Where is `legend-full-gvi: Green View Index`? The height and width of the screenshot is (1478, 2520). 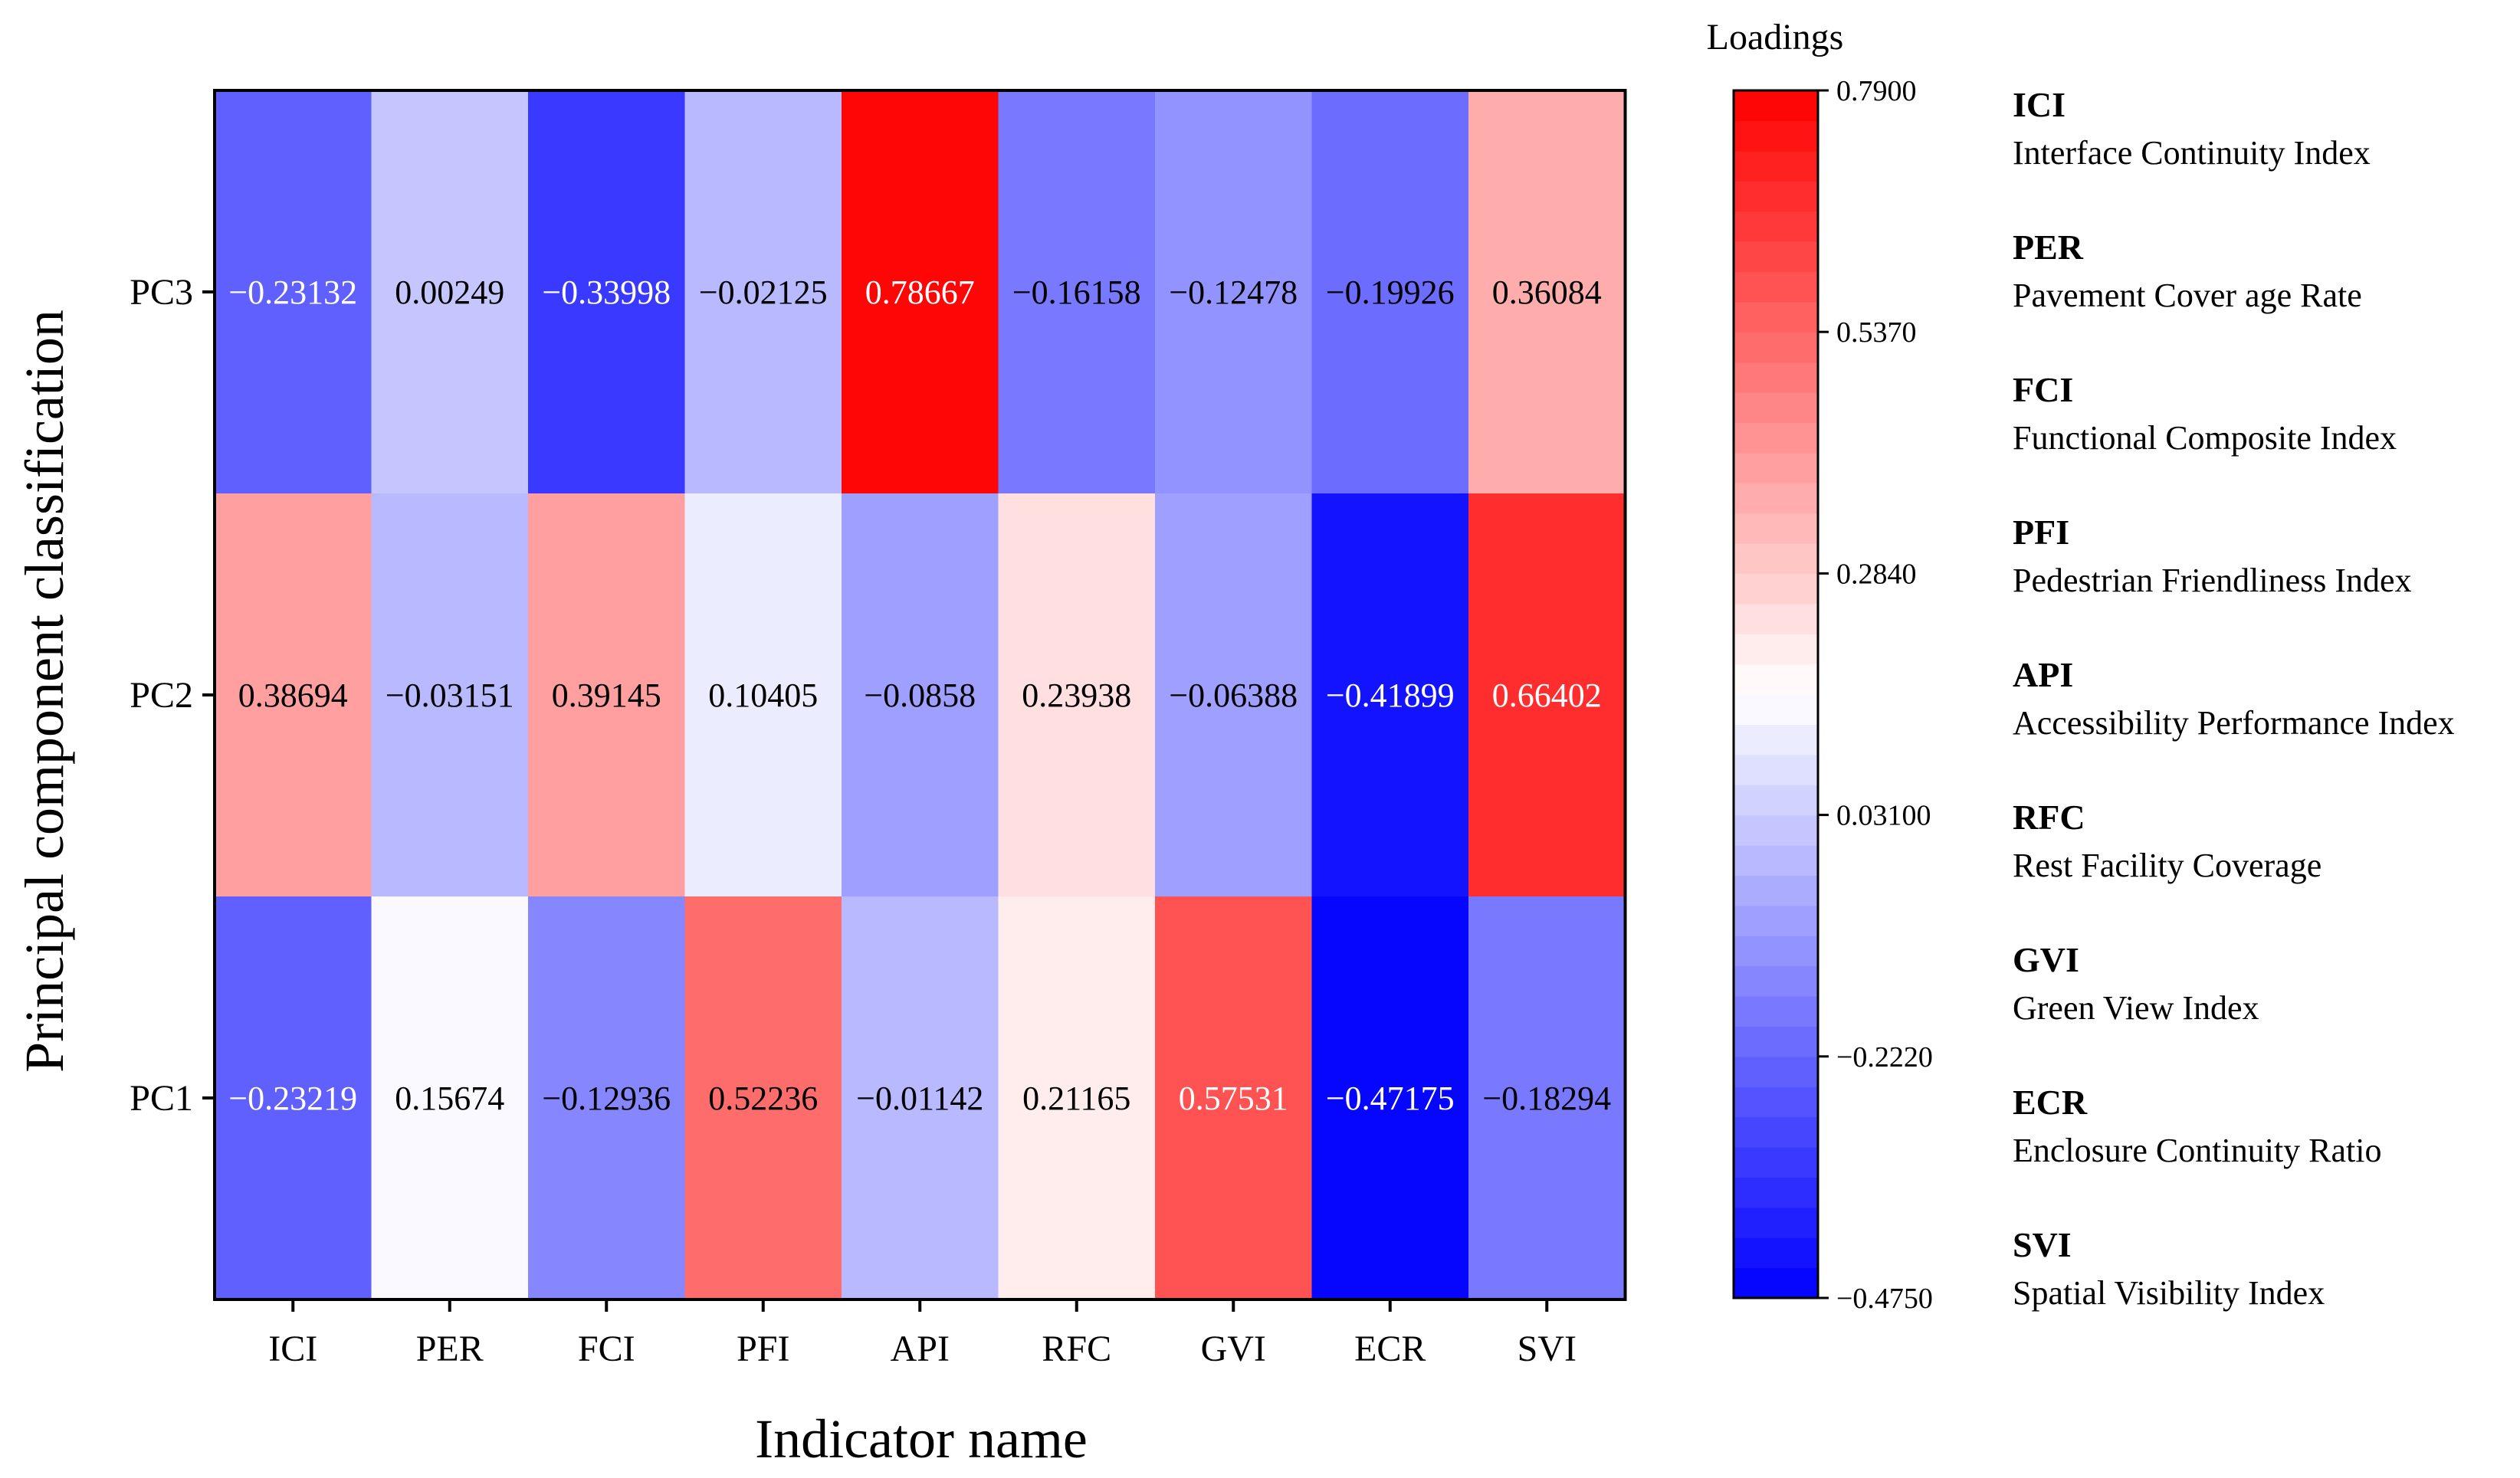
legend-full-gvi: Green View Index is located at coordinates (2136, 1008).